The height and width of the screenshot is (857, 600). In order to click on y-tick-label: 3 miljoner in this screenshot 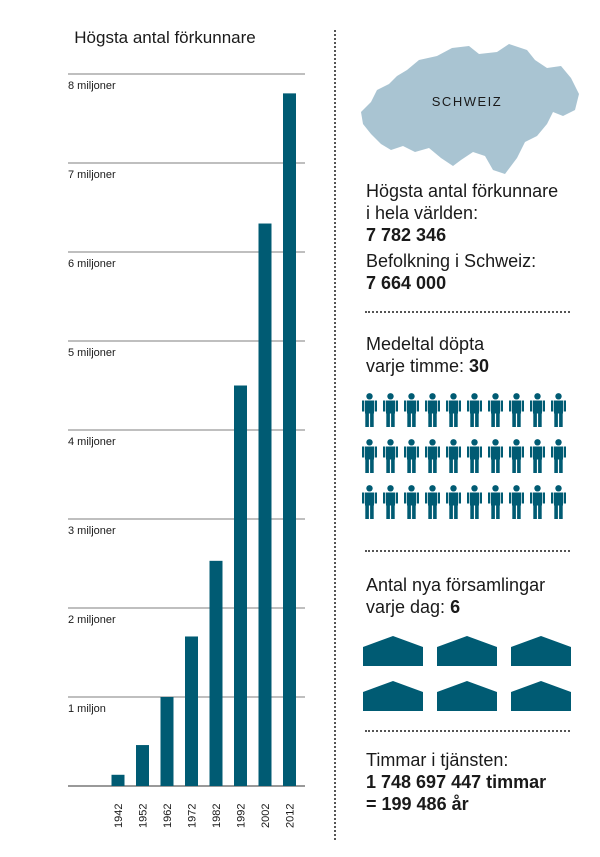, I will do `click(92, 531)`.